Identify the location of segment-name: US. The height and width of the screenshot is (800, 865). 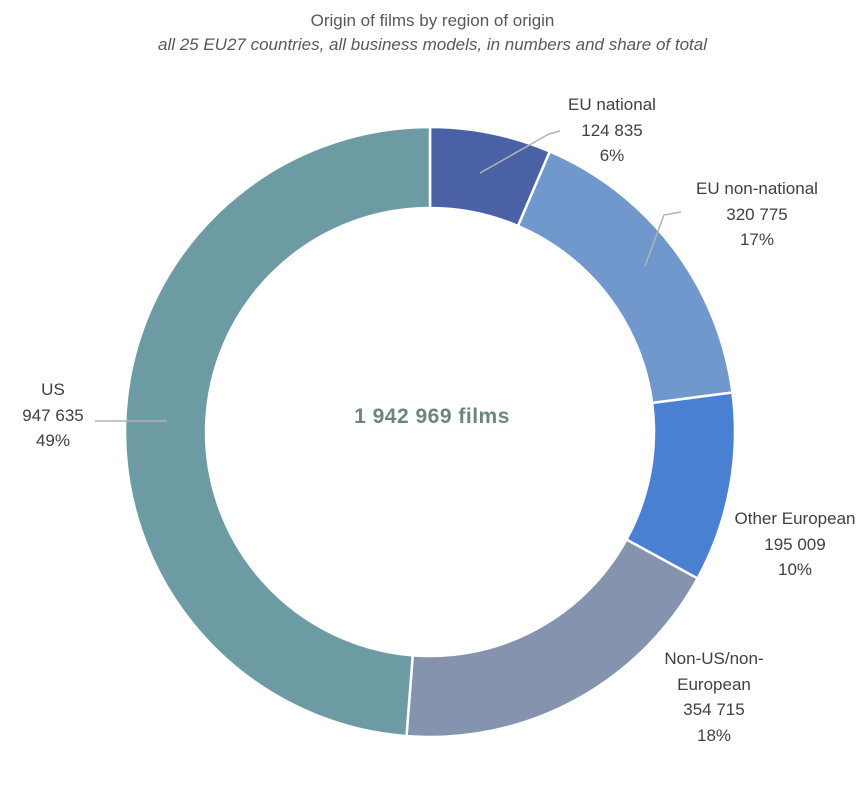
(53, 389).